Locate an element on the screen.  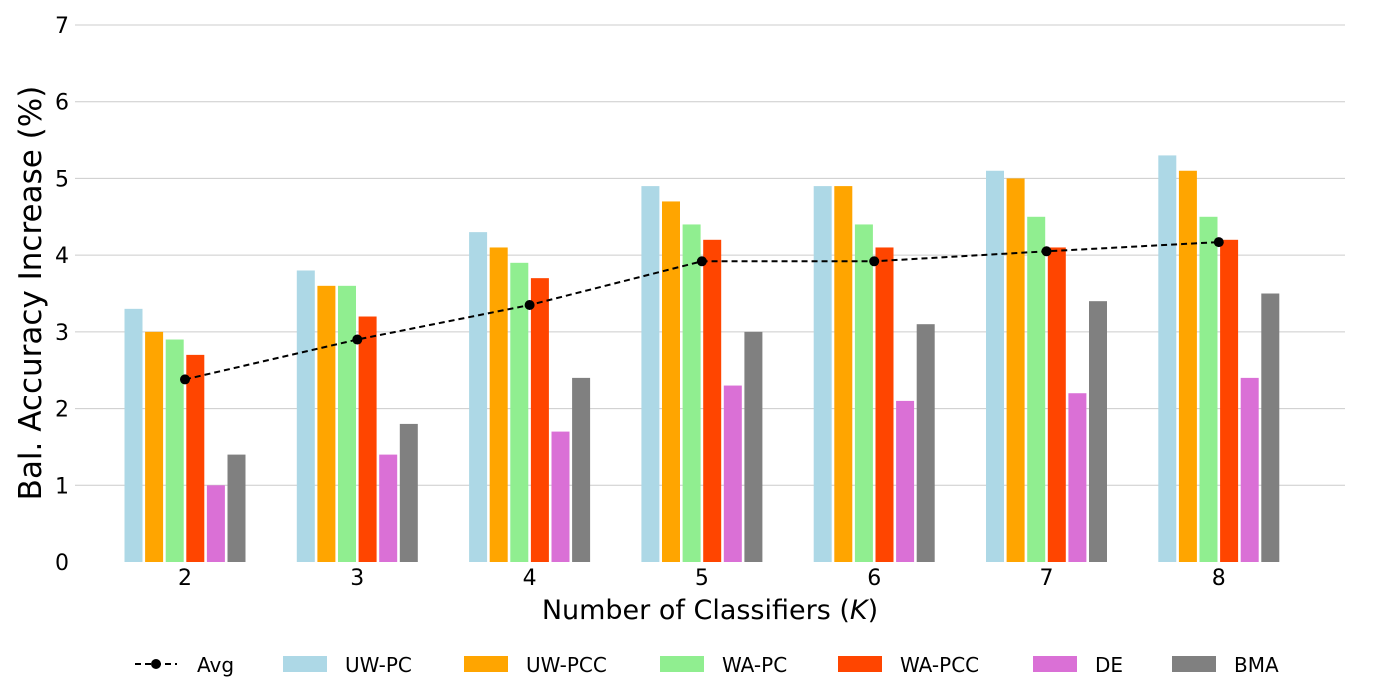
legend-label: WA-PCC is located at coordinates (939, 665).